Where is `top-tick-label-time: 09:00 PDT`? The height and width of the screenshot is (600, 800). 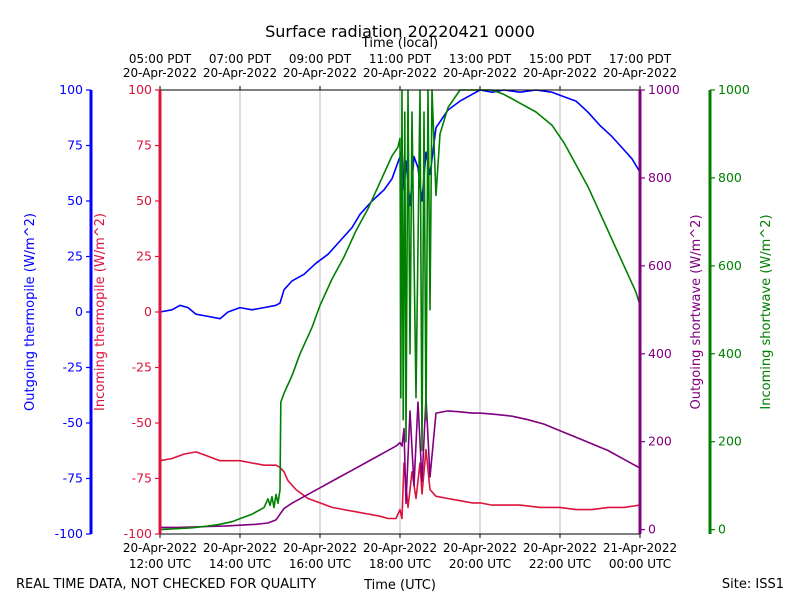
top-tick-label-time: 09:00 PDT is located at coordinates (320, 59).